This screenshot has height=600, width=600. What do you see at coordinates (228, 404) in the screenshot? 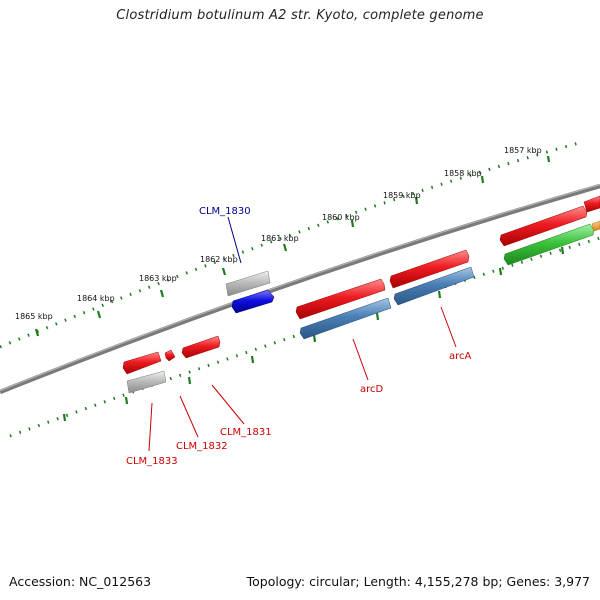
I see `leader-clm1831` at bounding box center [228, 404].